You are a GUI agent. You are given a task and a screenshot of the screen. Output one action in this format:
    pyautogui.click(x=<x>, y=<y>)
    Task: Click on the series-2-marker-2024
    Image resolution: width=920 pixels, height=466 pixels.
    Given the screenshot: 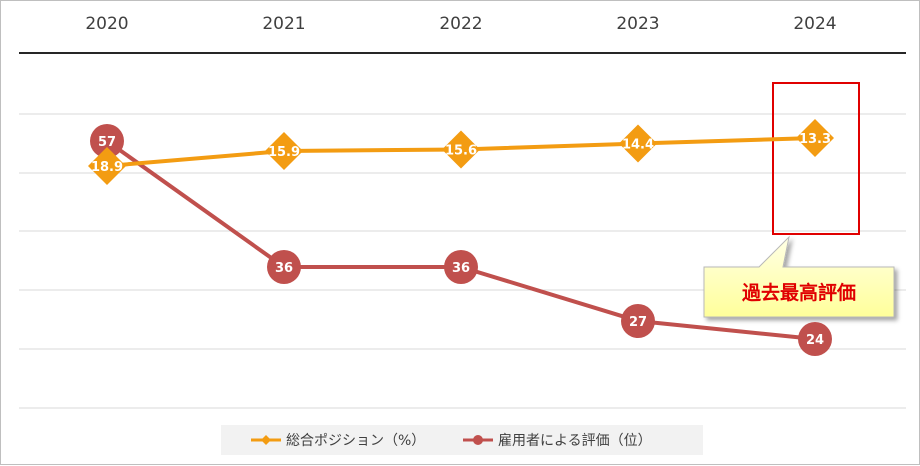 What is the action you would take?
    pyautogui.click(x=815, y=339)
    